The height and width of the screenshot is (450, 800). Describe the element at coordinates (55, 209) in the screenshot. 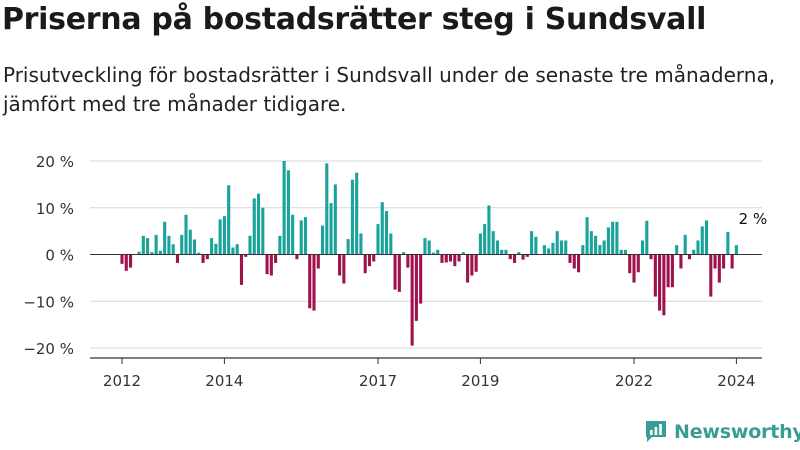

I see `y-tick-label: 10 %` at that location.